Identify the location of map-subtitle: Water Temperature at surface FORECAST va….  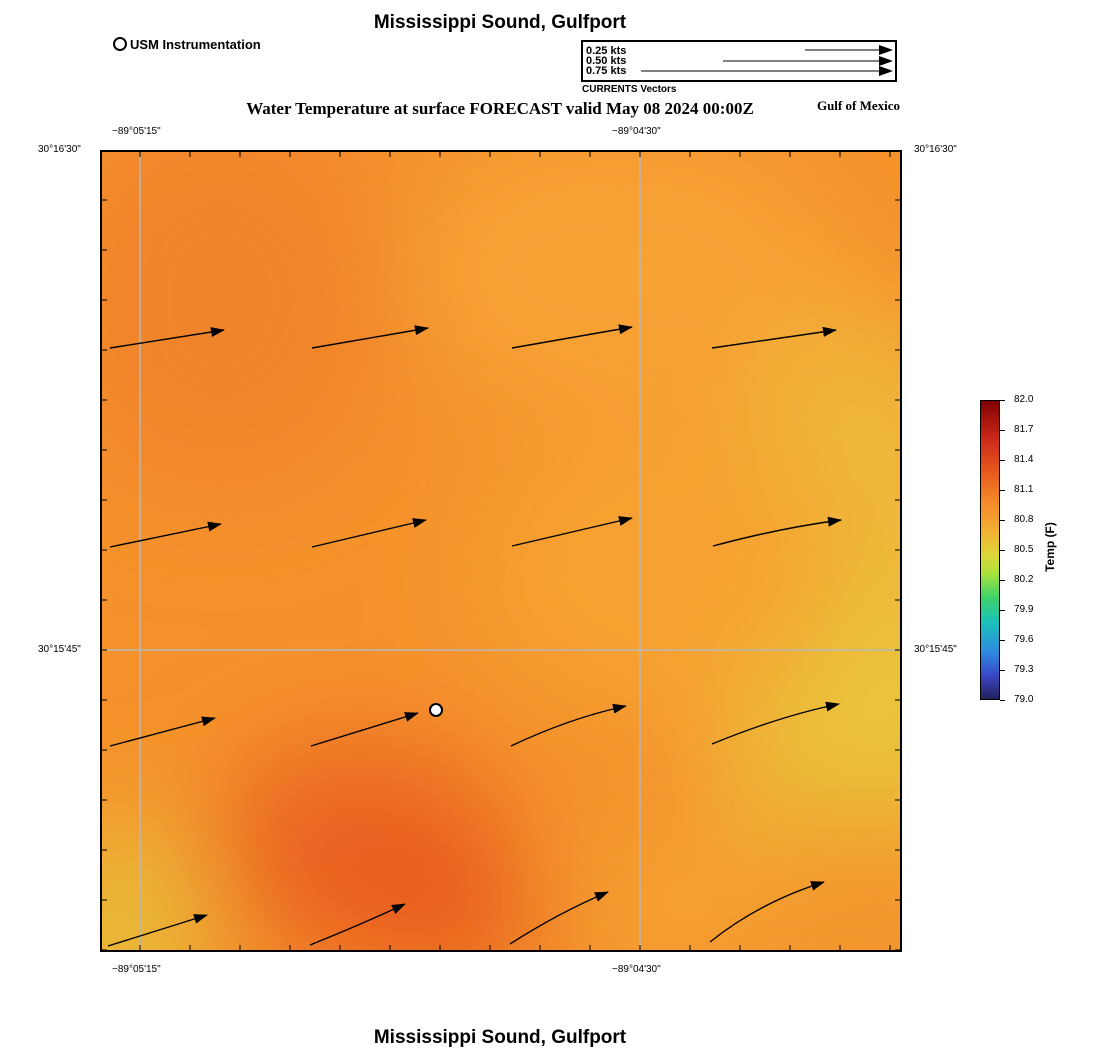
(500, 108).